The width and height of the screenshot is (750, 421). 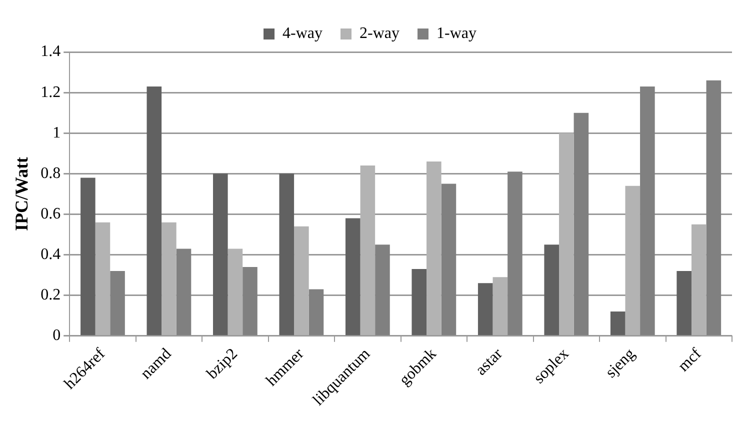 I want to click on legend-label: 4-way, so click(x=302, y=33).